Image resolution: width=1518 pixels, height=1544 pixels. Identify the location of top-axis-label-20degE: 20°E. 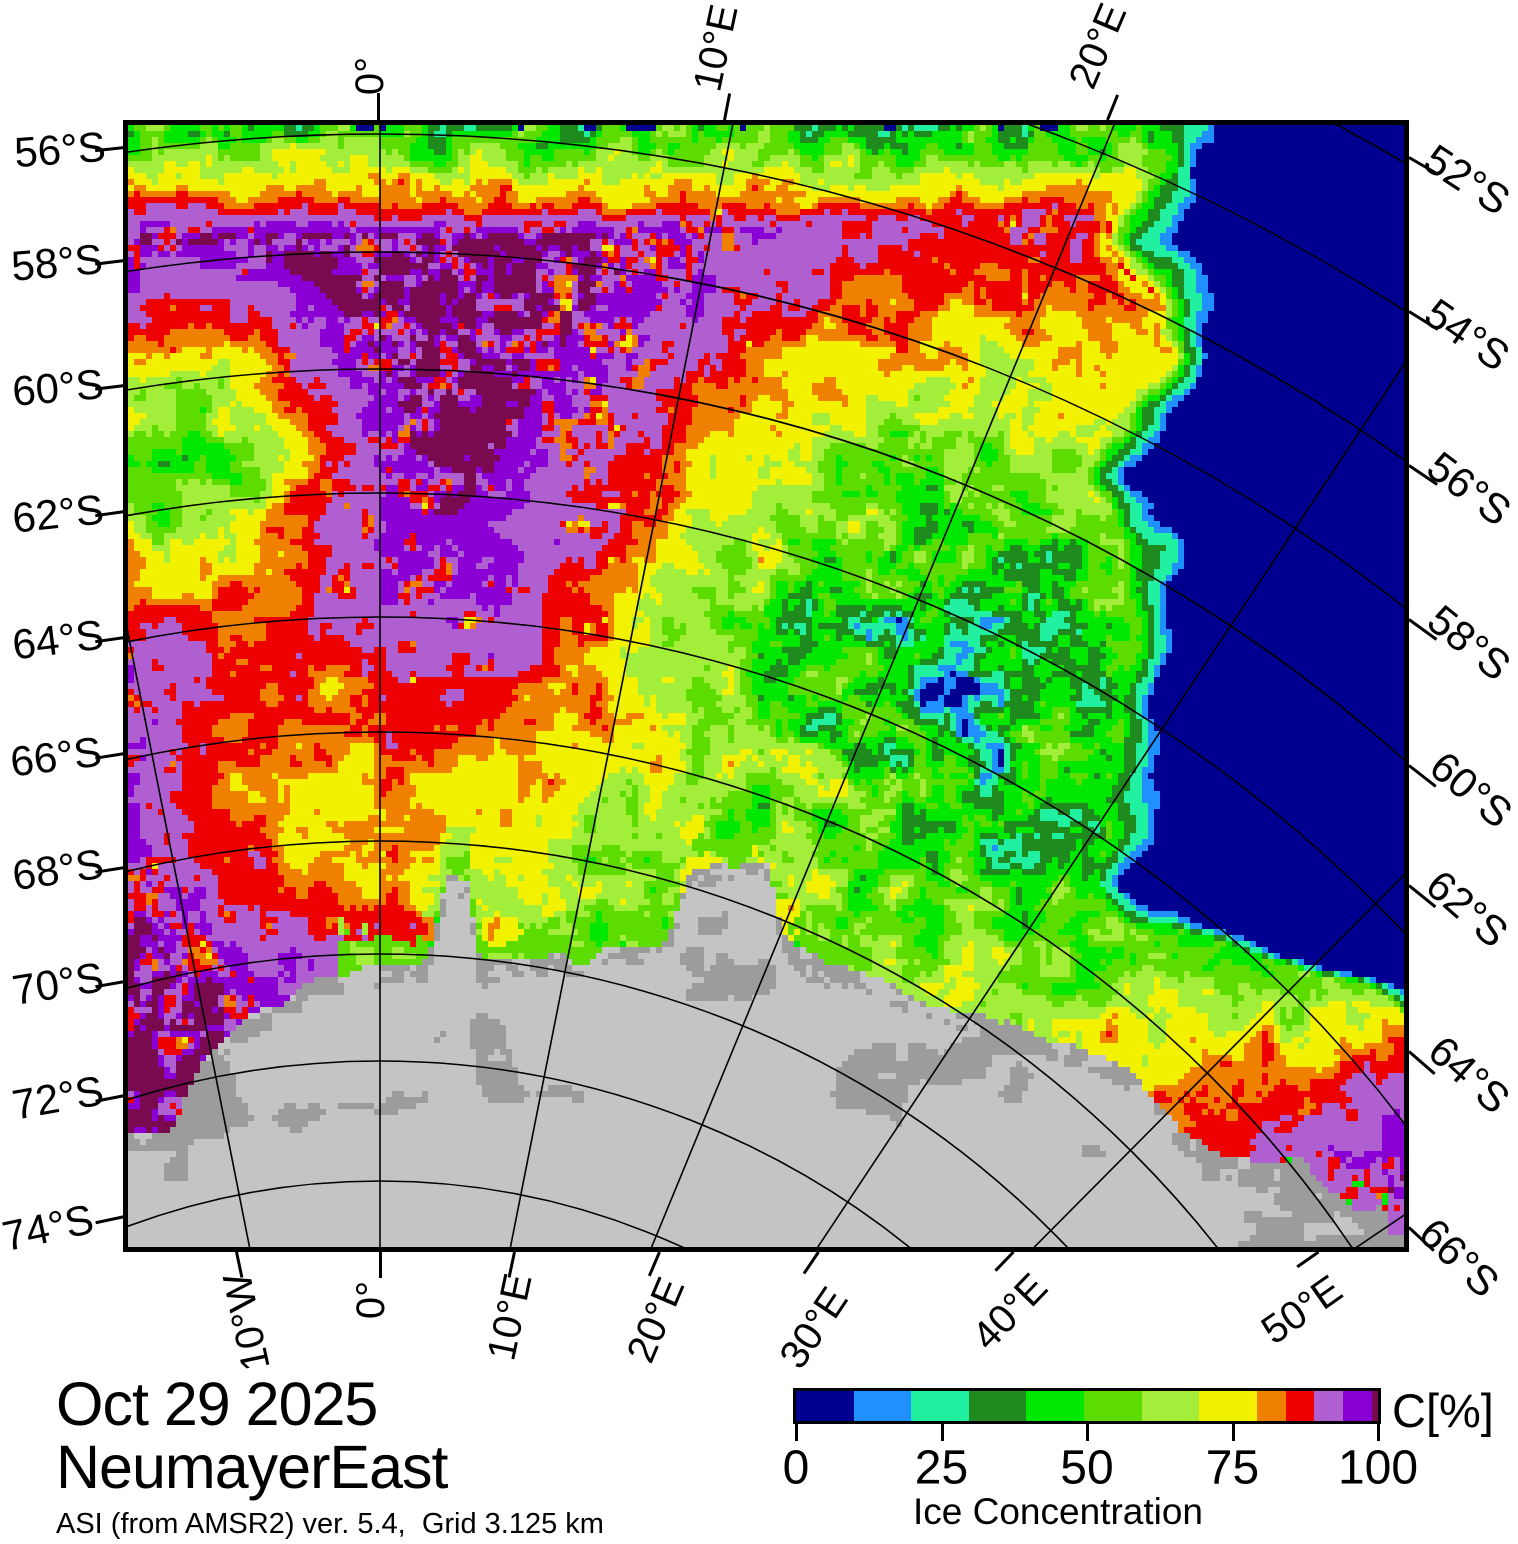
(1098, 47).